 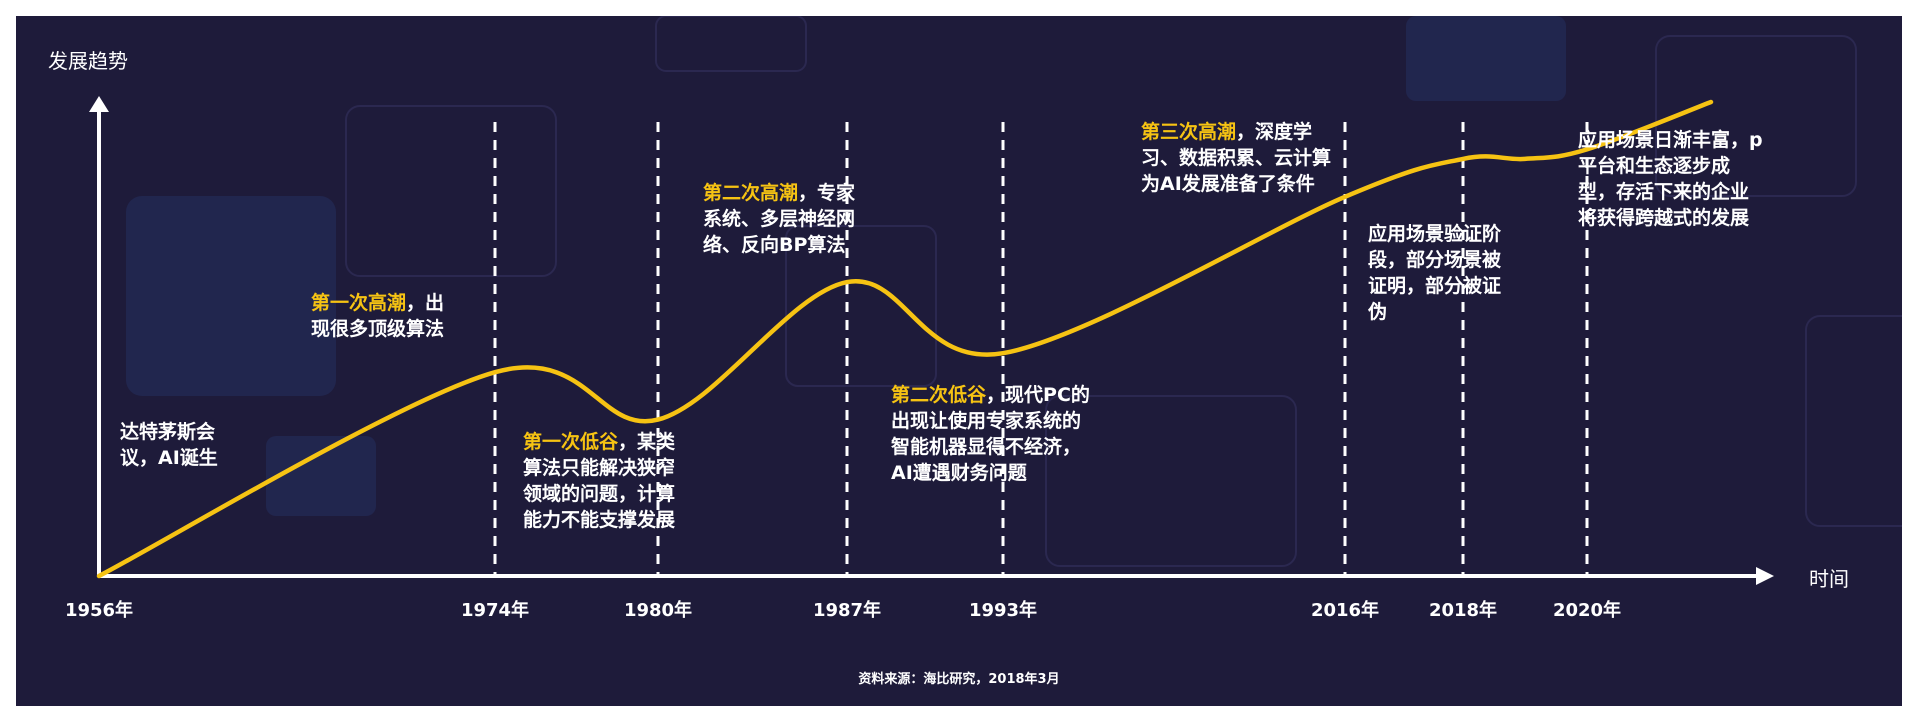 I want to click on annotation-text: AI遭遇财务问题, so click(x=959, y=472).